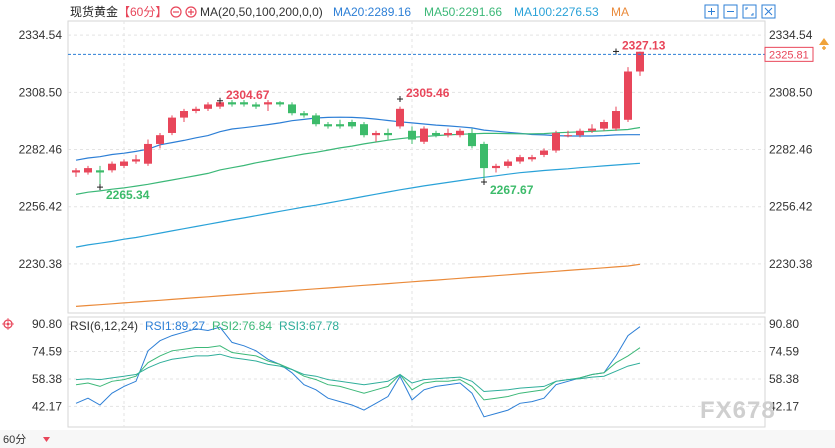  Describe the element at coordinates (791, 150) in the screenshot. I see `price-tick-right: 2282.46` at that location.